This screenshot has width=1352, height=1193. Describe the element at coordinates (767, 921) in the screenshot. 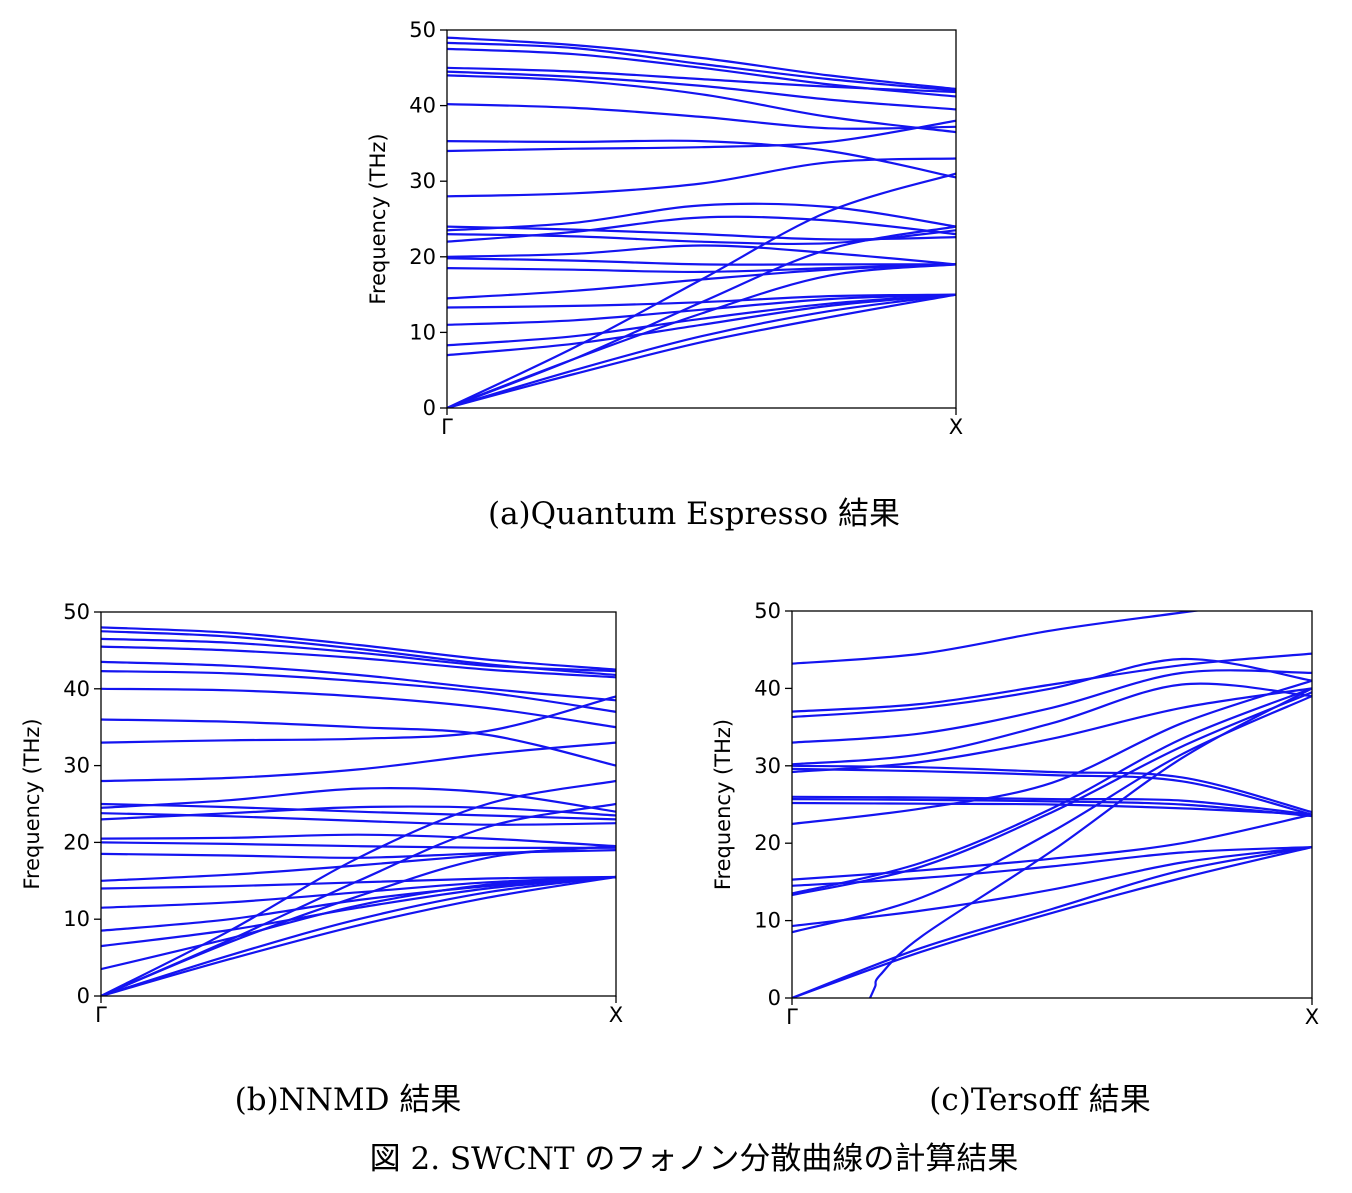

I see `chart-c-ytick-label: 10` at that location.